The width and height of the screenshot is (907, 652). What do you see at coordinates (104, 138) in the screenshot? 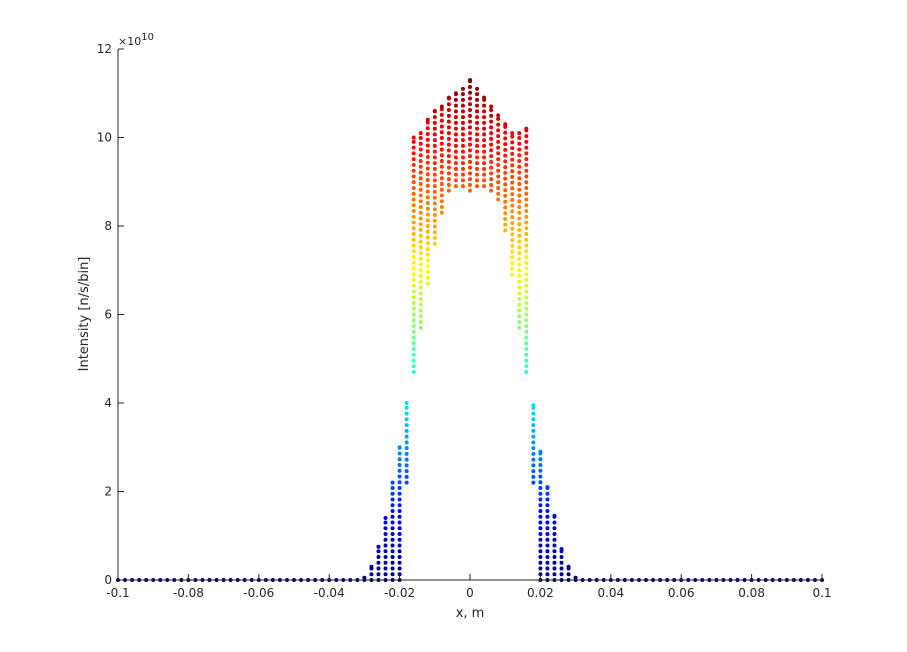
I see `y-tick-label: 10` at bounding box center [104, 138].